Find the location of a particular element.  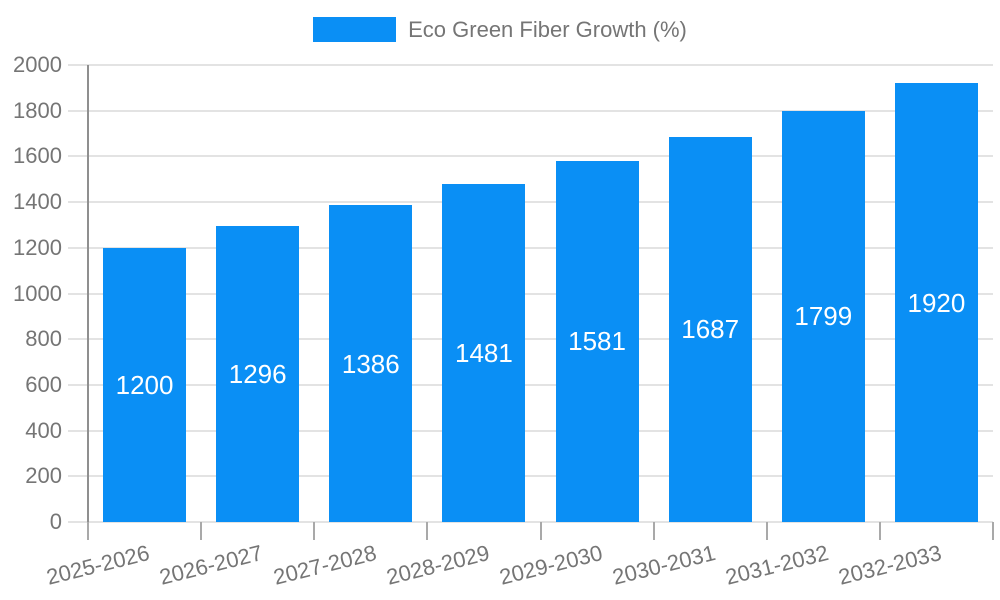

x-axis-category-label: 2031-2032 is located at coordinates (777, 565).